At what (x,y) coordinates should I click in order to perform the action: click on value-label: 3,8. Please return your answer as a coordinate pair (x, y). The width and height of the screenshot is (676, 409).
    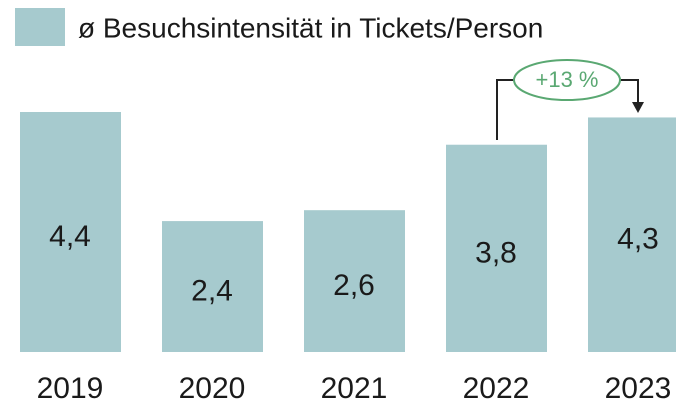
    Looking at the image, I should click on (496, 252).